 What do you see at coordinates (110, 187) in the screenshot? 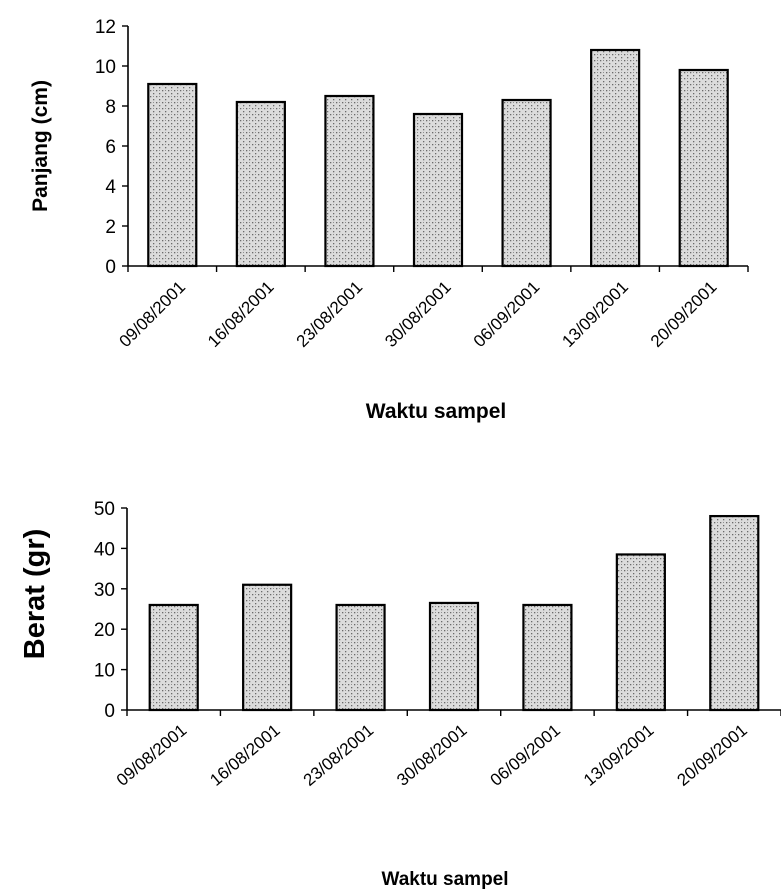
I see `y-tick-label: 4` at bounding box center [110, 187].